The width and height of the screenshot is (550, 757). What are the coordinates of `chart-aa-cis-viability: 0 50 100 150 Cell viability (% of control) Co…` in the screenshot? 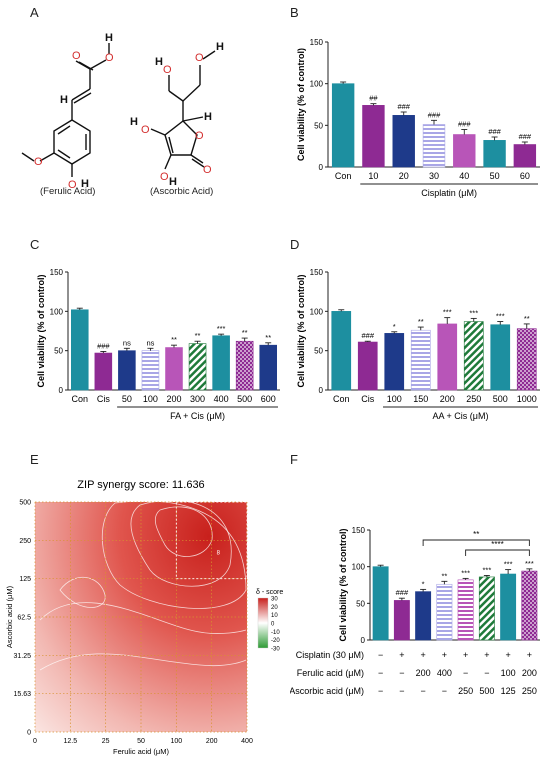 It's located at (418, 344).